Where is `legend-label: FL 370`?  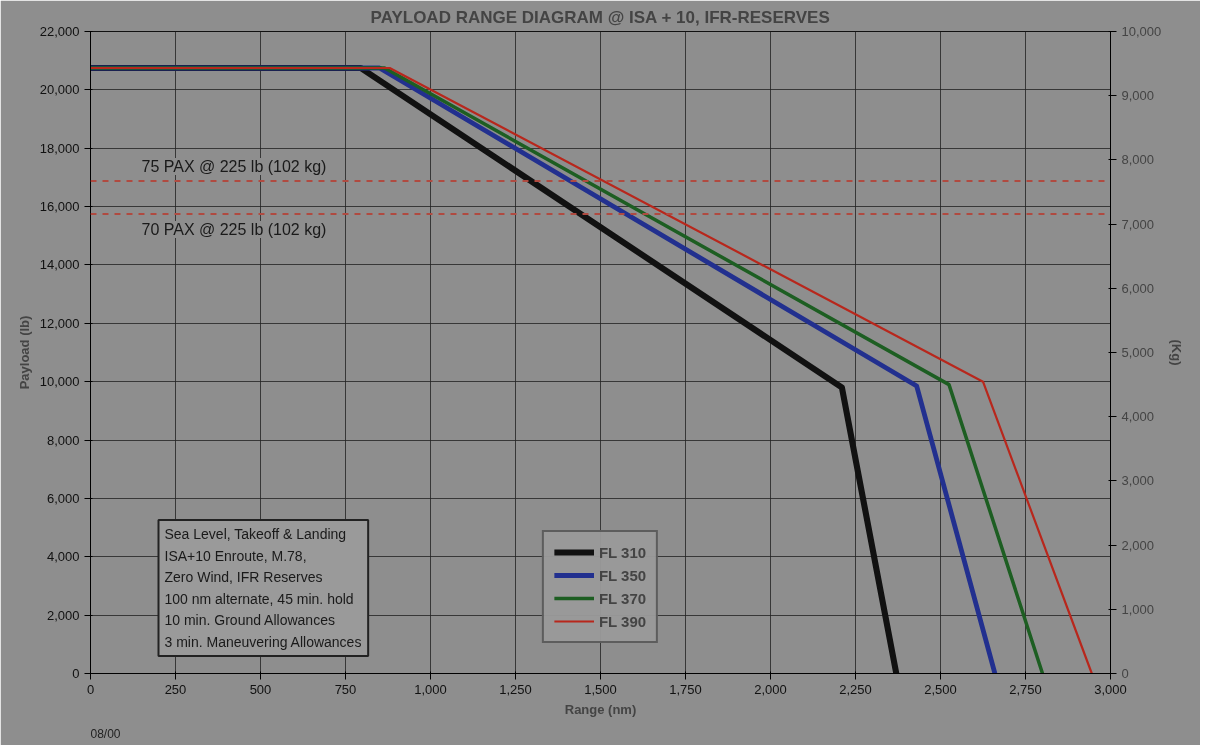
legend-label: FL 370 is located at coordinates (622, 598).